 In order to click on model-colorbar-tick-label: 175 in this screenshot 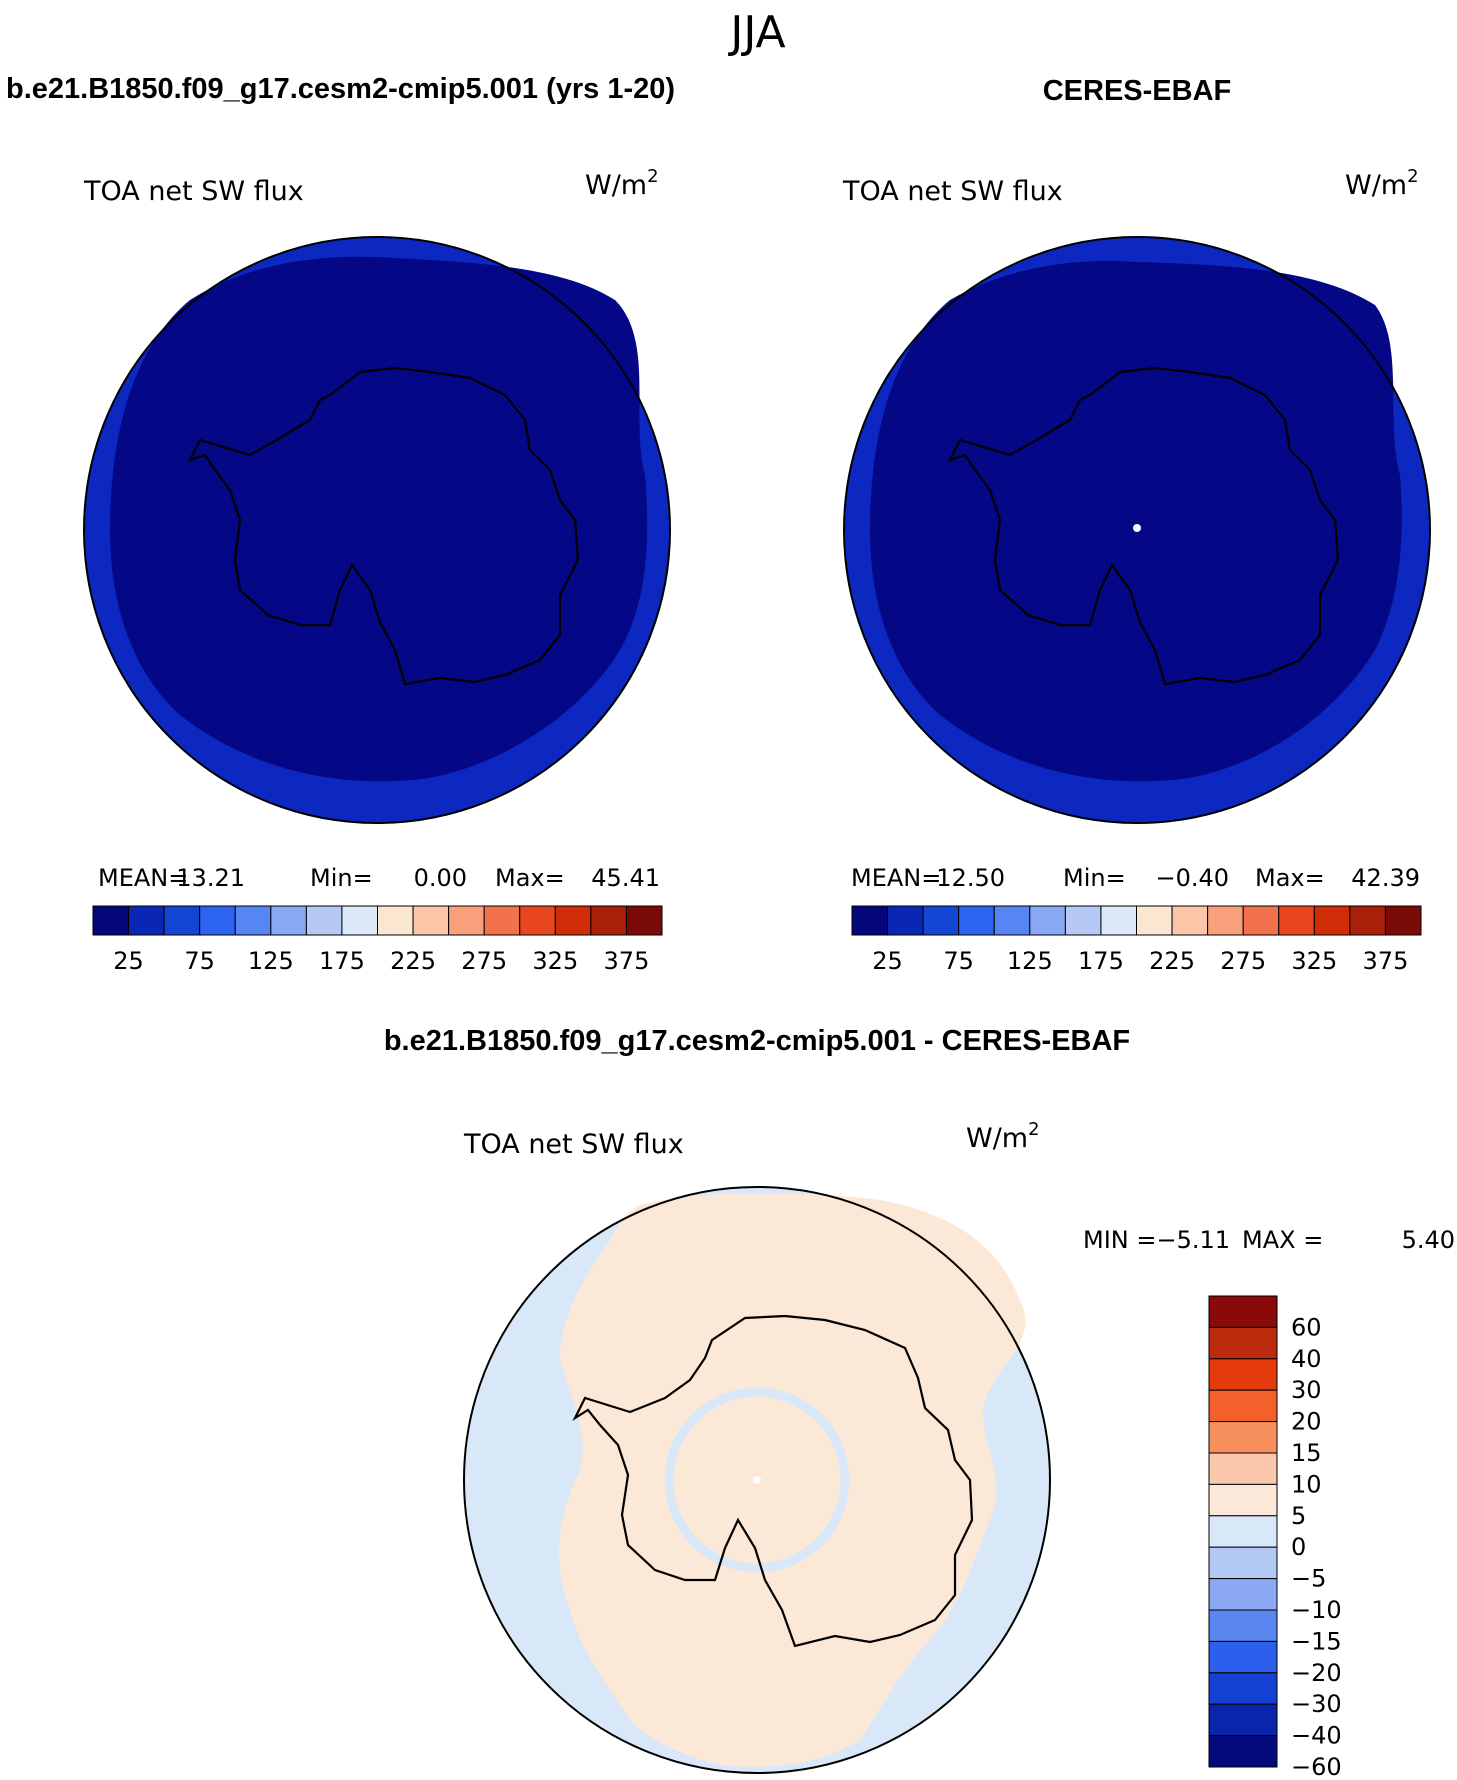, I will do `click(342, 961)`.